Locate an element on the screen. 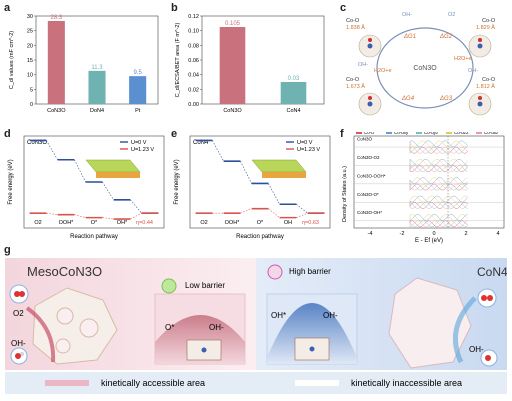 The width and height of the screenshot is (512, 401). bar-b-ytick: 0.04 is located at coordinates (193, 76).